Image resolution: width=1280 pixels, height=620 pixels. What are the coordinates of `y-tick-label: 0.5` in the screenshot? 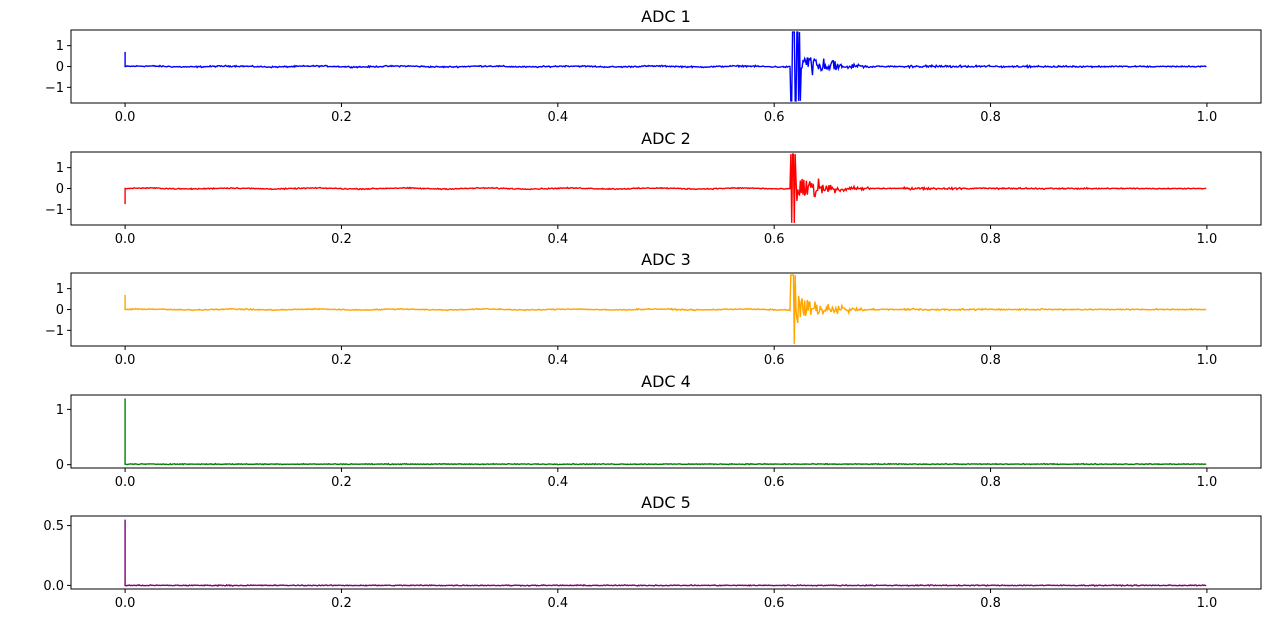 It's located at (53, 526).